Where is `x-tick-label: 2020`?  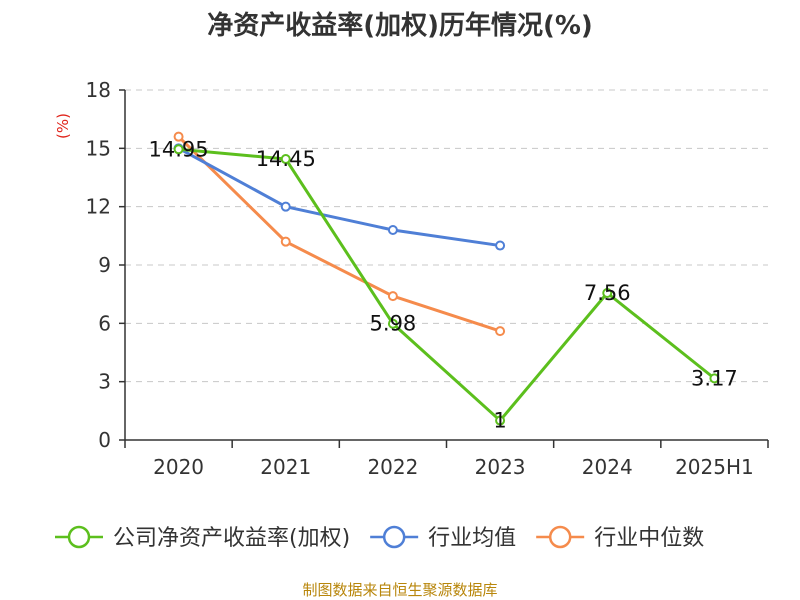 x-tick-label: 2020 is located at coordinates (178, 467).